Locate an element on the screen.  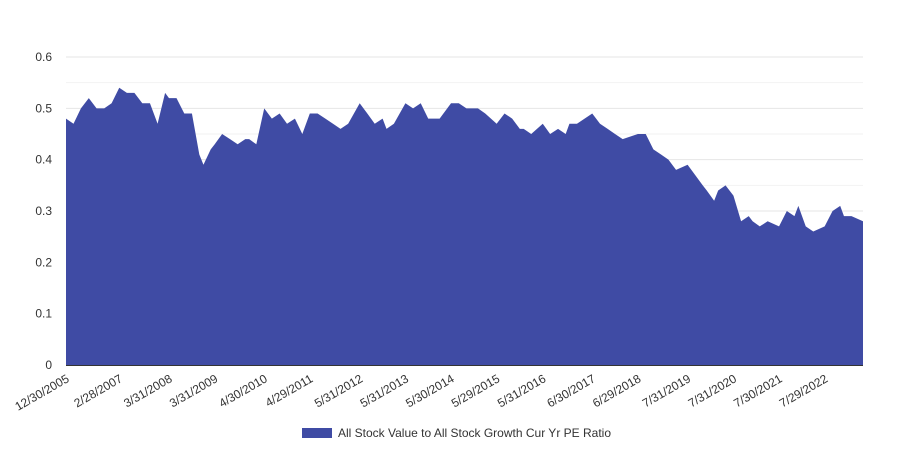
x-tick-label: 3/31/2008 is located at coordinates (148, 390).